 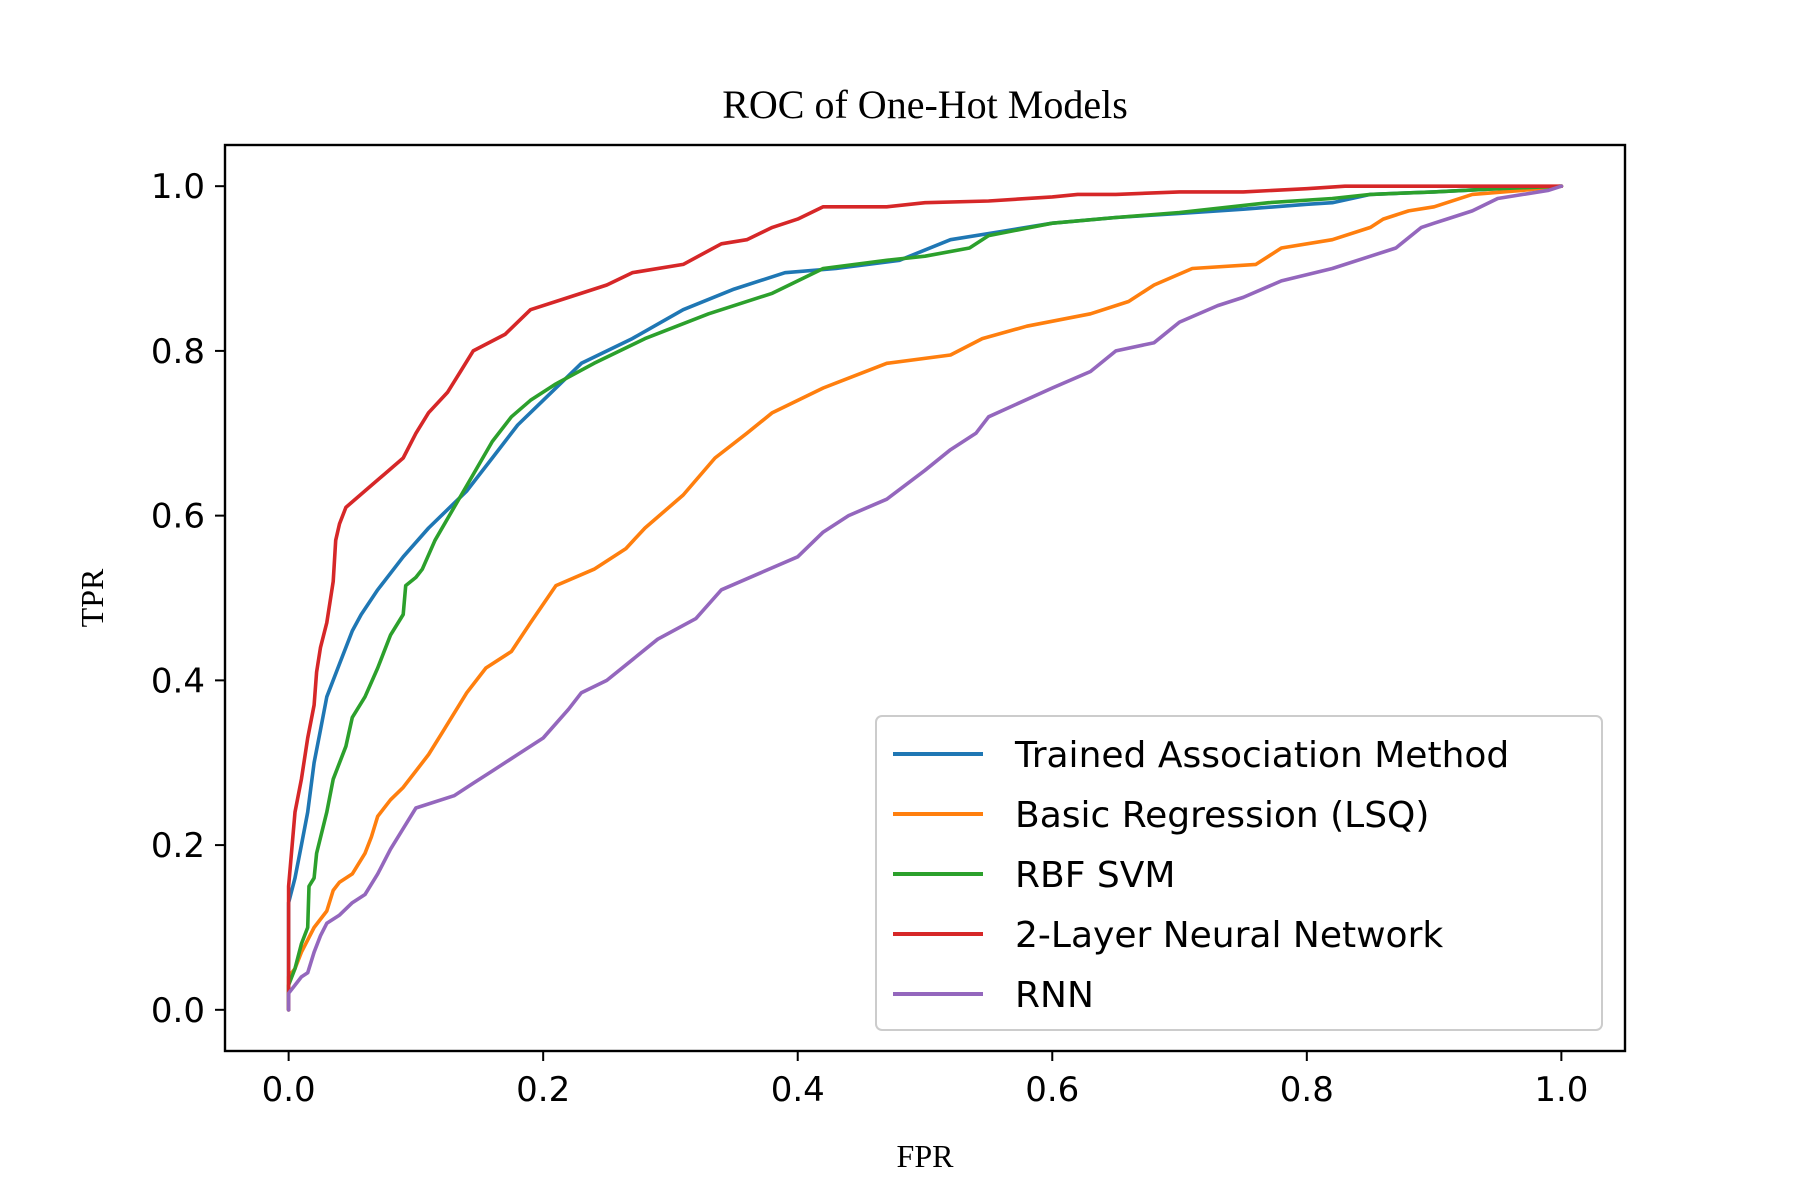 What do you see at coordinates (178, 517) in the screenshot?
I see `y-tick-label: 0.6` at bounding box center [178, 517].